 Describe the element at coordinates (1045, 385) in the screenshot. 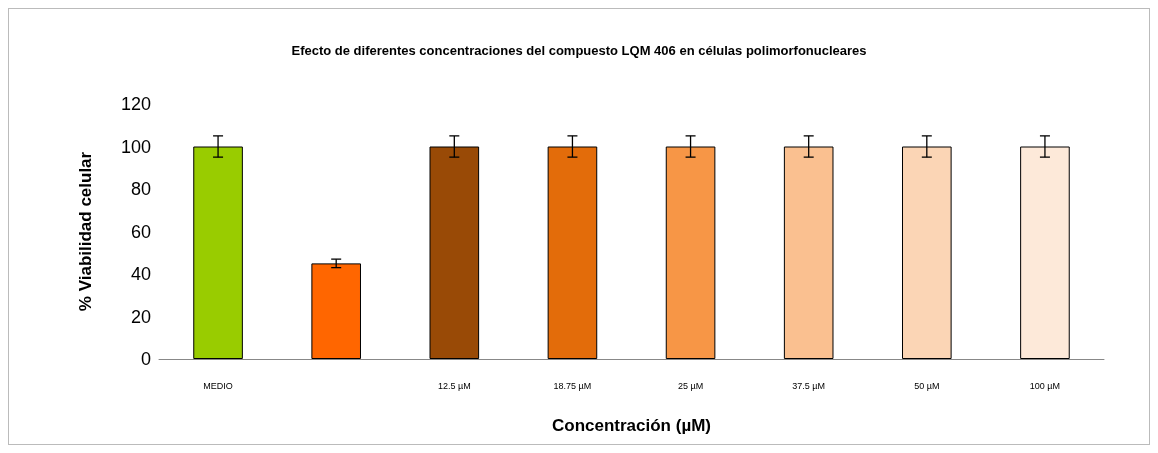

I see `x-tick-label: 100 µM` at that location.